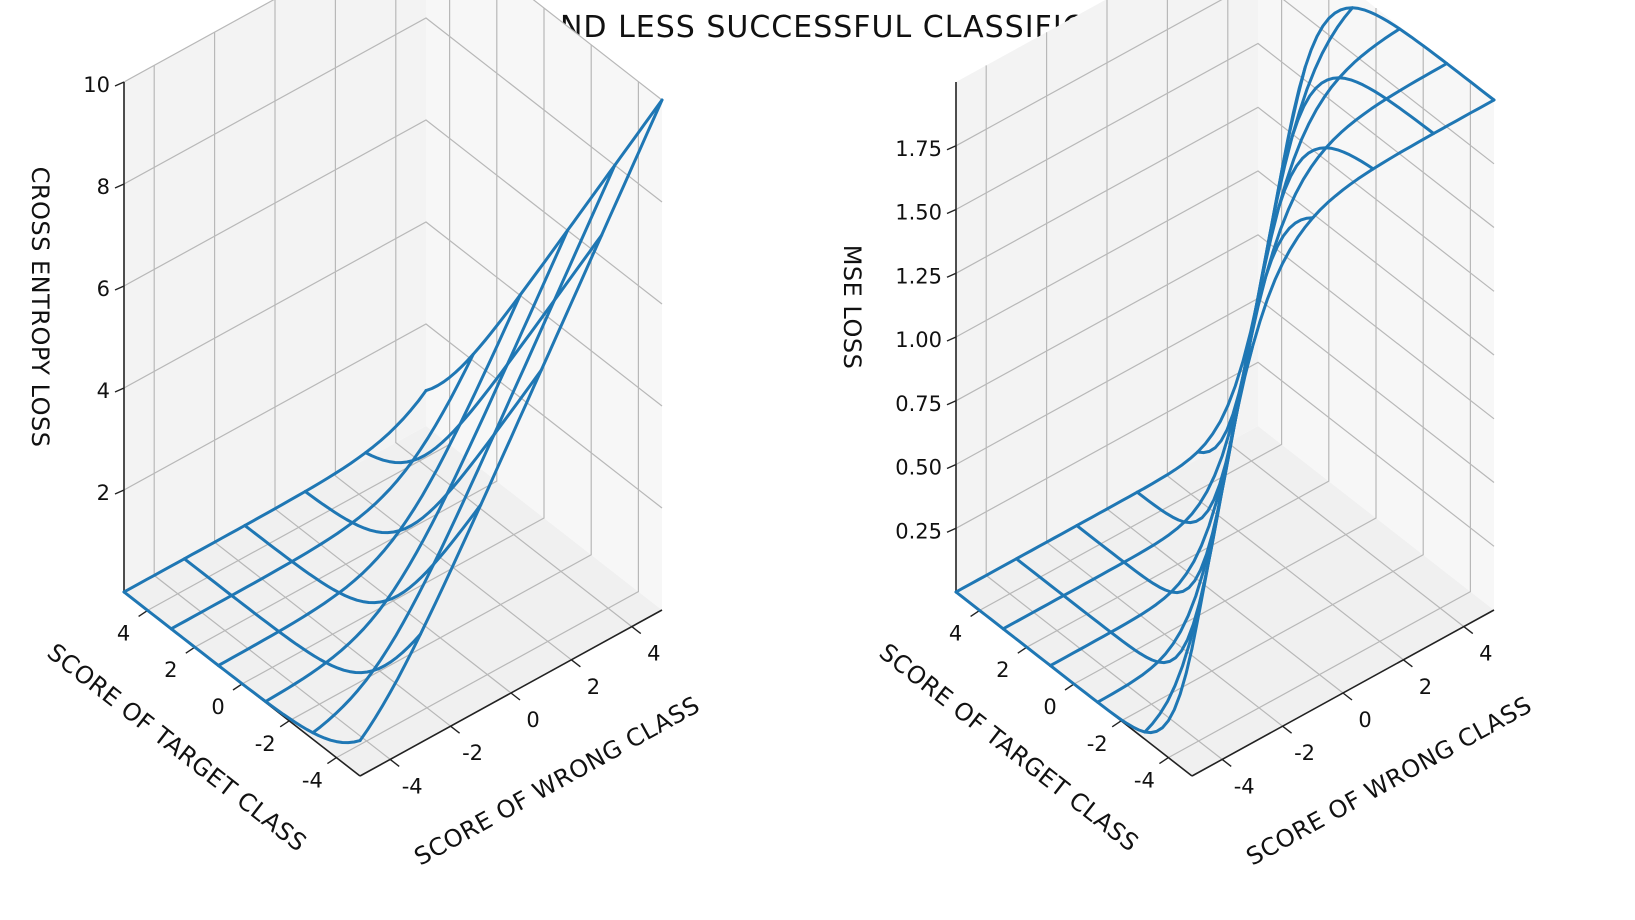 This screenshot has width=1635, height=920. What do you see at coordinates (1002, 670) in the screenshot?
I see `y-tick-label: 2` at bounding box center [1002, 670].